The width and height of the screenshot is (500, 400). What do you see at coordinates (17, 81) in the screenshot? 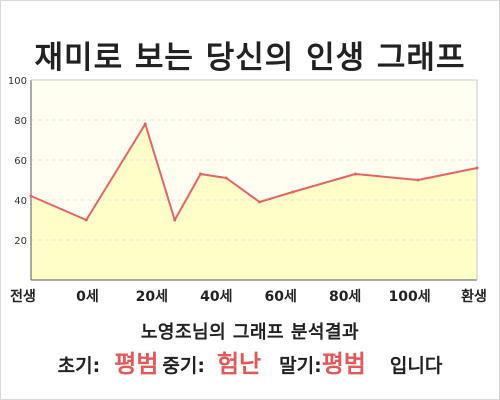
I see `y-tick-label: 100` at bounding box center [17, 81].